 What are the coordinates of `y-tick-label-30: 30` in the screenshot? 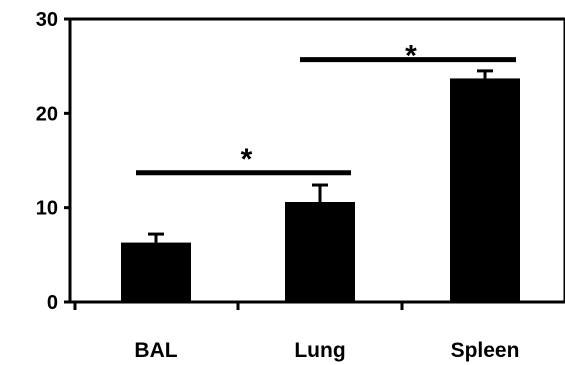 It's located at (47, 20).